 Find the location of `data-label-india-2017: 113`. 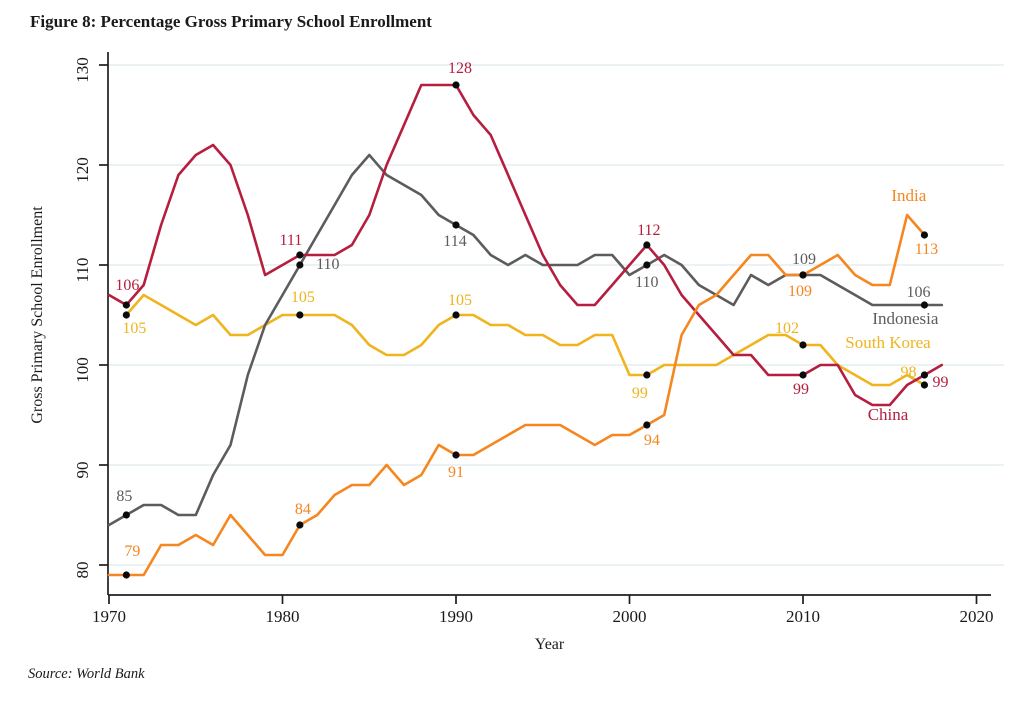

data-label-india-2017: 113 is located at coordinates (926, 249).